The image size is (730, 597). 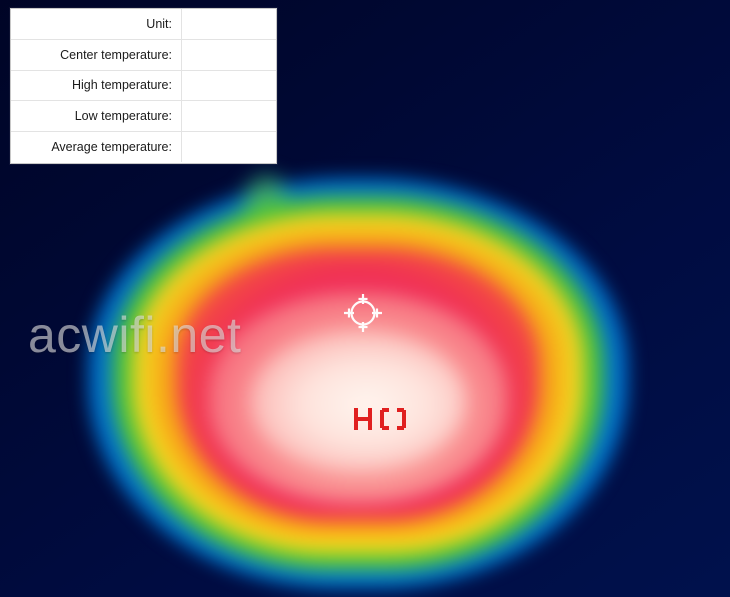 I want to click on thermal-band-white, so click(x=358, y=401).